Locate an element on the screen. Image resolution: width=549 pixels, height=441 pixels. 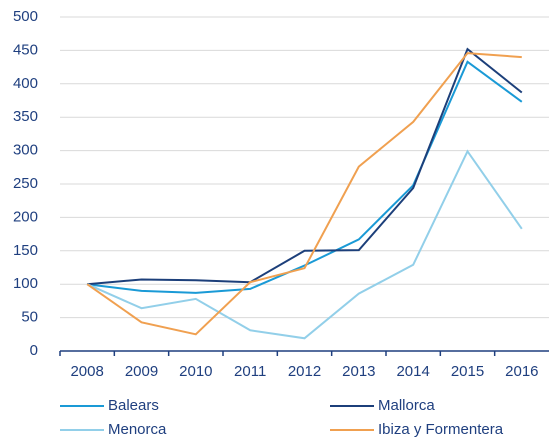
y-tick-label: 250 is located at coordinates (25, 183).